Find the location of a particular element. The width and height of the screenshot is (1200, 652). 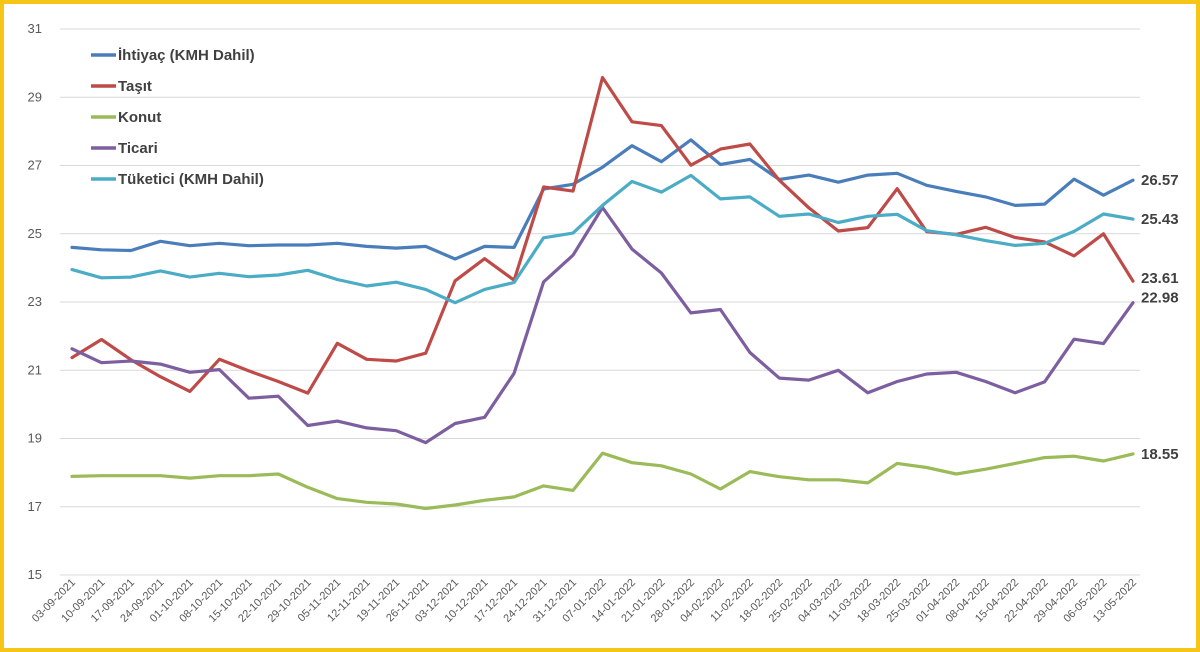

y-tick-label: 21 is located at coordinates (35, 369).